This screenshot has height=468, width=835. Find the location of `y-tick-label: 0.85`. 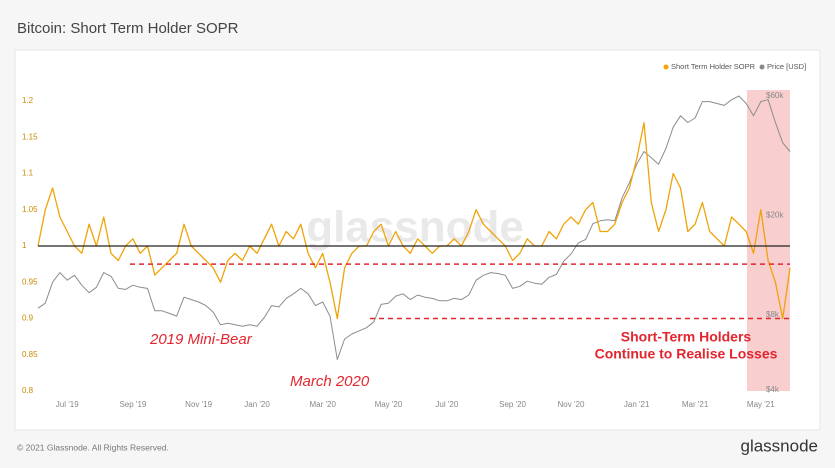

y-tick-label: 0.85 is located at coordinates (30, 354).